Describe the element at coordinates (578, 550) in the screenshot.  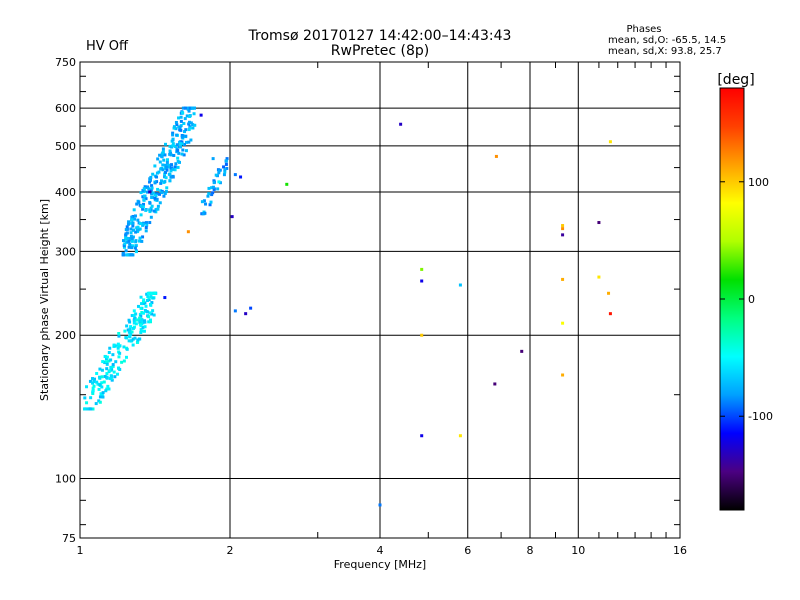
I see `x-tick-label: 10` at that location.